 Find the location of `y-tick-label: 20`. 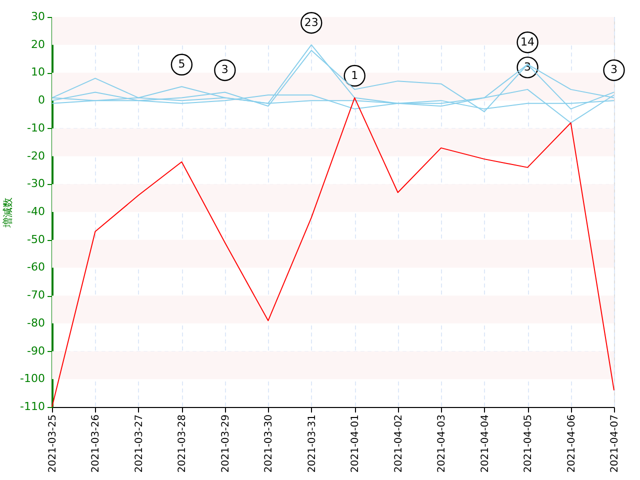

y-tick-label: 20 is located at coordinates (38, 44).